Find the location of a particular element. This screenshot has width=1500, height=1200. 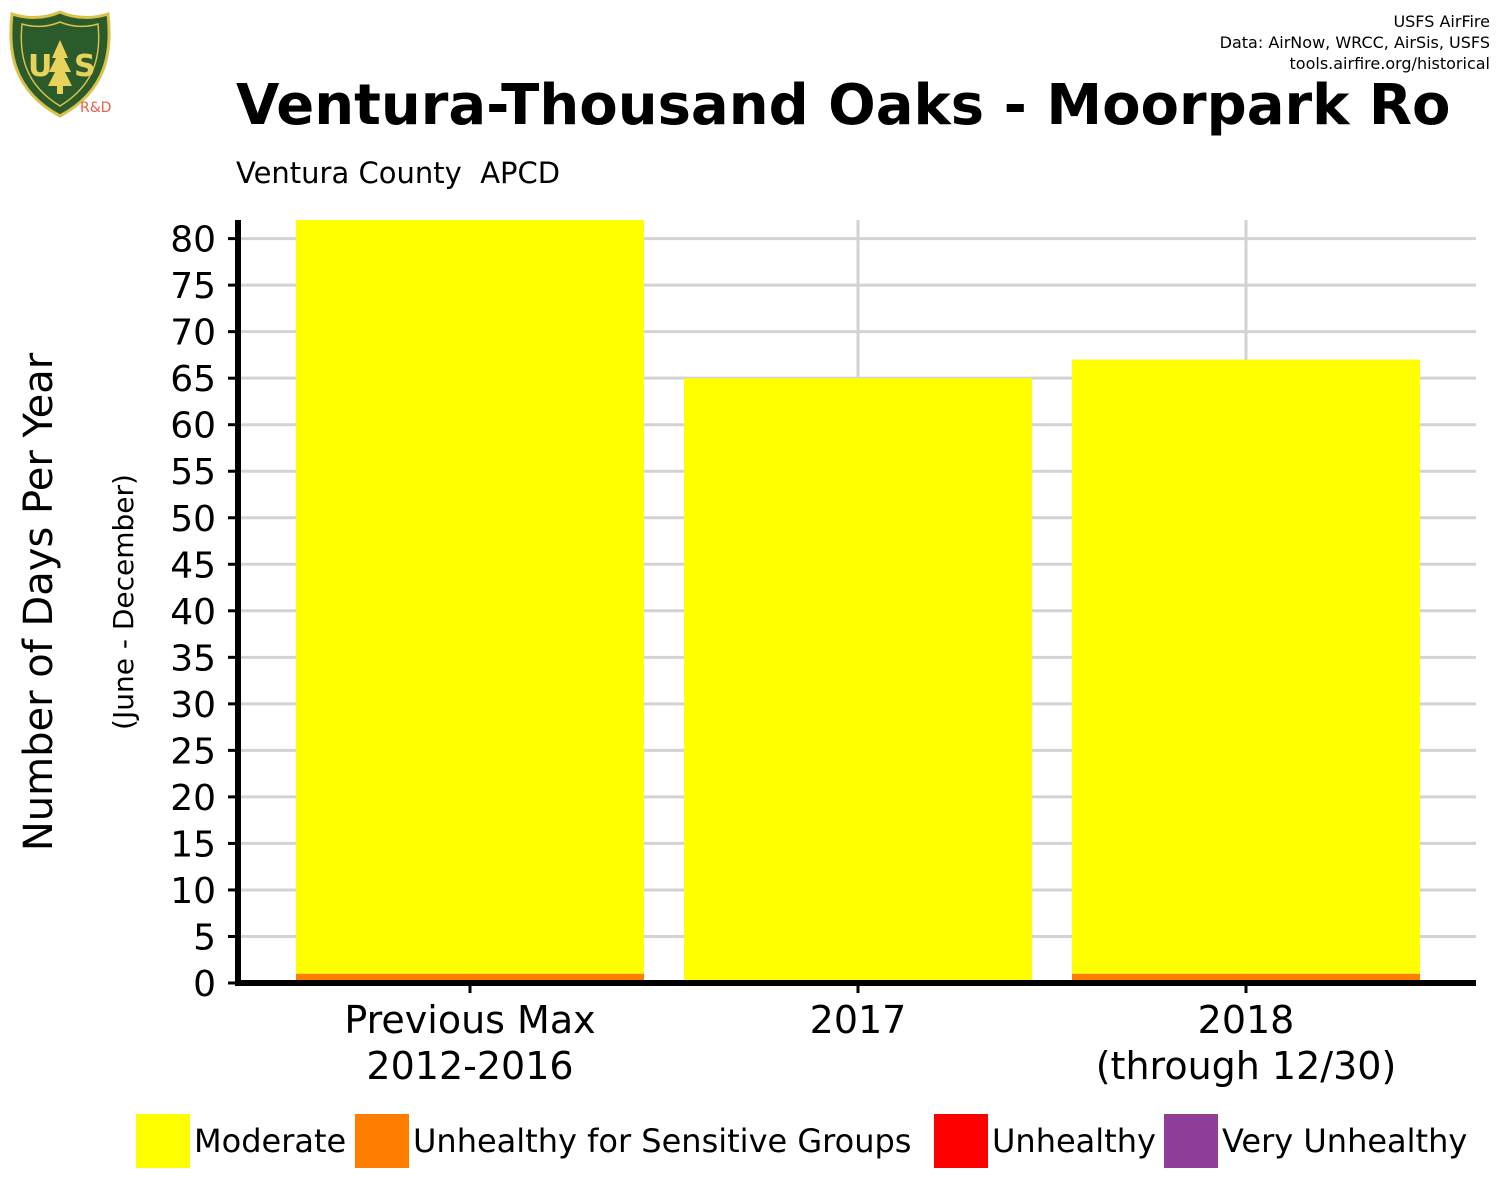

y-tick-label: 5 is located at coordinates (204, 937).